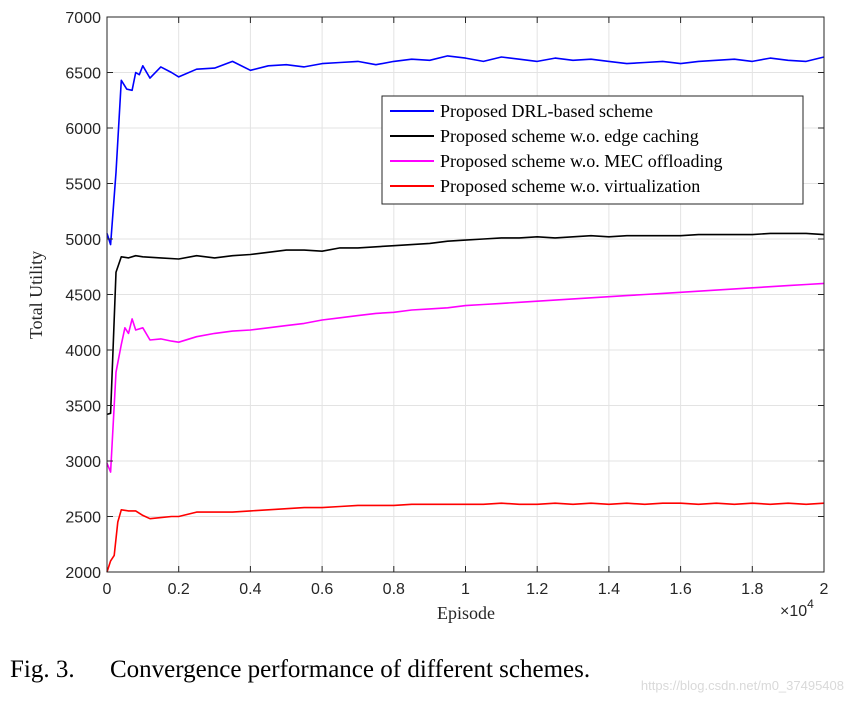 This screenshot has height=709, width=852. What do you see at coordinates (824, 589) in the screenshot?
I see `x-tick-label: 2` at bounding box center [824, 589].